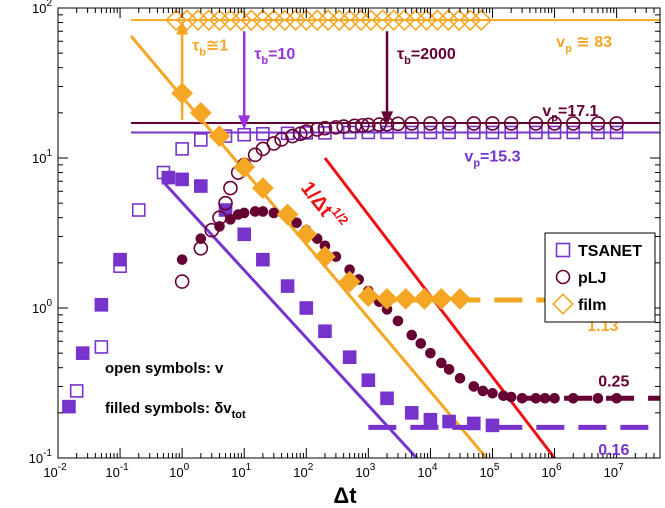 The width and height of the screenshot is (665, 508). What do you see at coordinates (210, 48) in the screenshot?
I see `tau-label: τb≅1` at bounding box center [210, 48].